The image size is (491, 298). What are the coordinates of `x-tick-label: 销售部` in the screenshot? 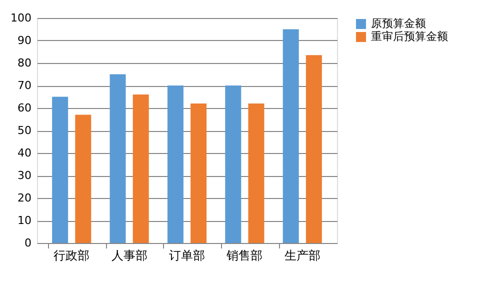 It's located at (244, 255).